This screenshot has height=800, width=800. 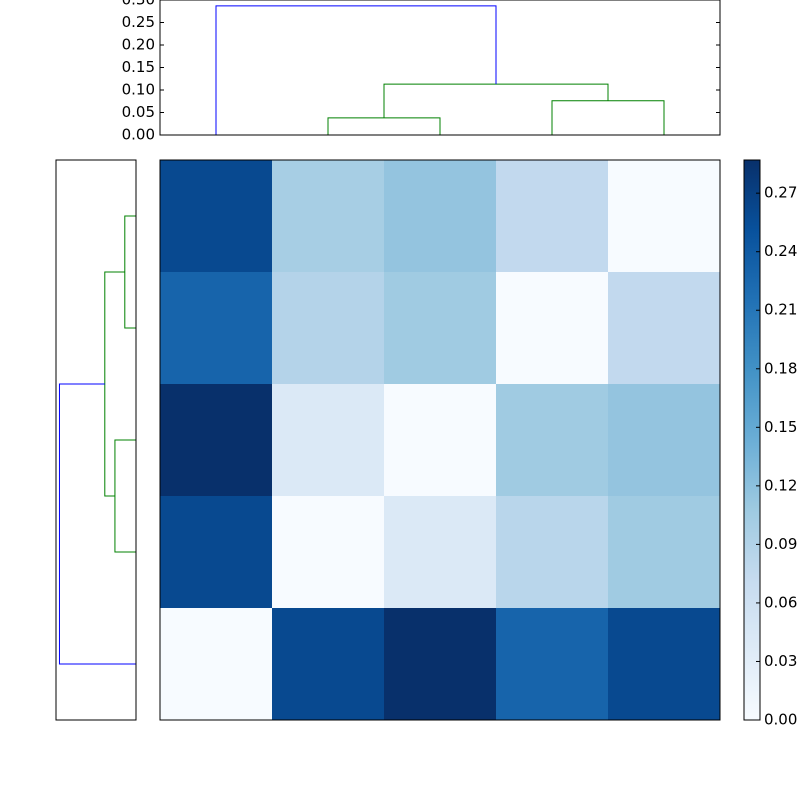 What do you see at coordinates (780, 485) in the screenshot?
I see `colorbar-tick-label: 0.12` at bounding box center [780, 485].